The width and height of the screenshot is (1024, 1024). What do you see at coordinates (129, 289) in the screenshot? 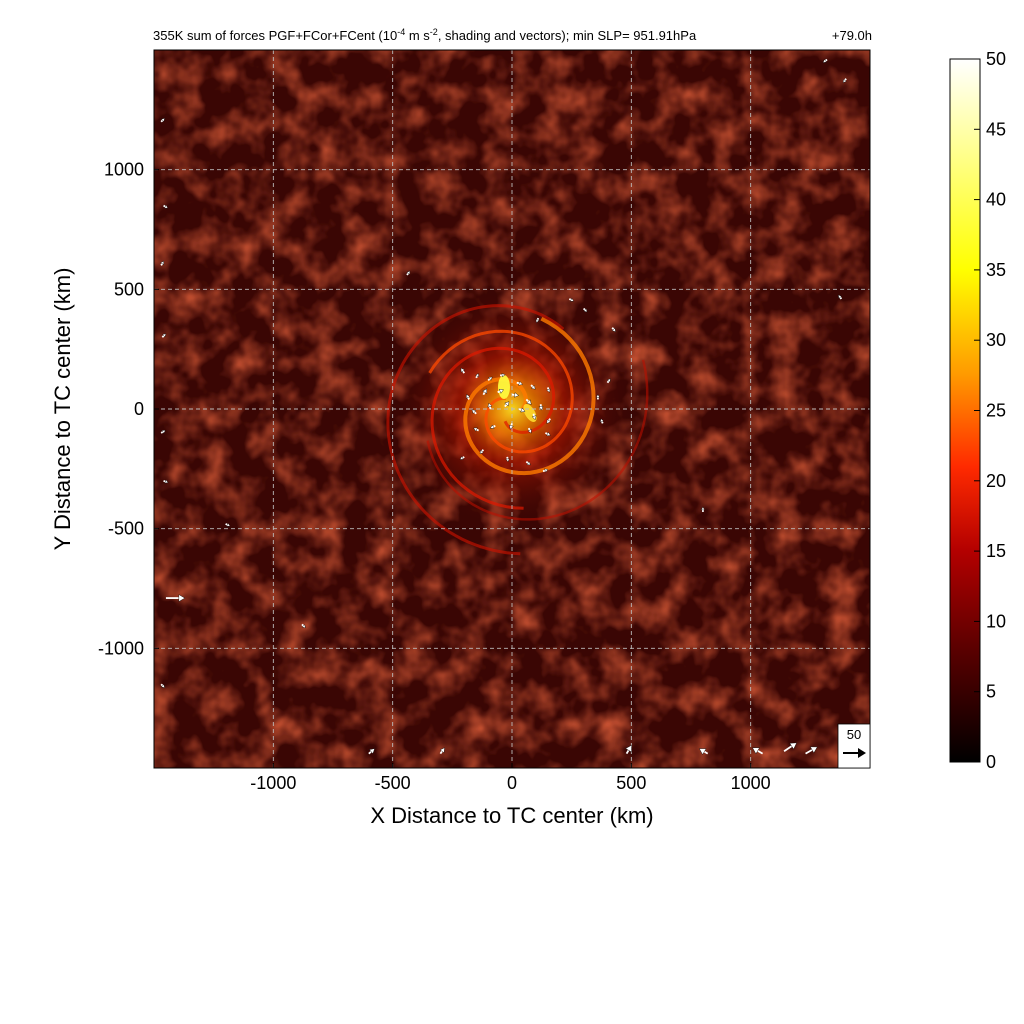
I see `y-tick-label: 500` at bounding box center [129, 289].